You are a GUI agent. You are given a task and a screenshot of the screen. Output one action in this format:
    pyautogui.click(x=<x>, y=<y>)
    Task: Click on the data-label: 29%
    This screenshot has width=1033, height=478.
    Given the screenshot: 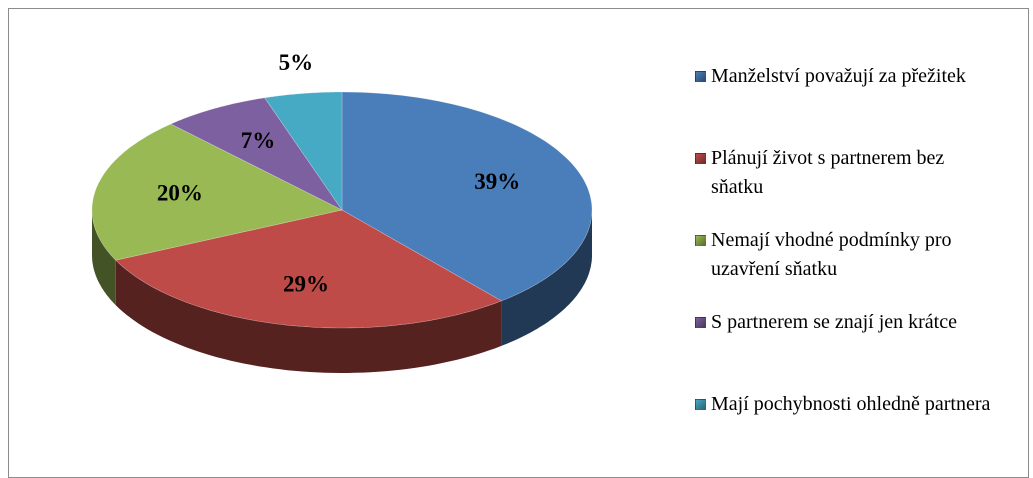 What is the action you would take?
    pyautogui.click(x=306, y=283)
    